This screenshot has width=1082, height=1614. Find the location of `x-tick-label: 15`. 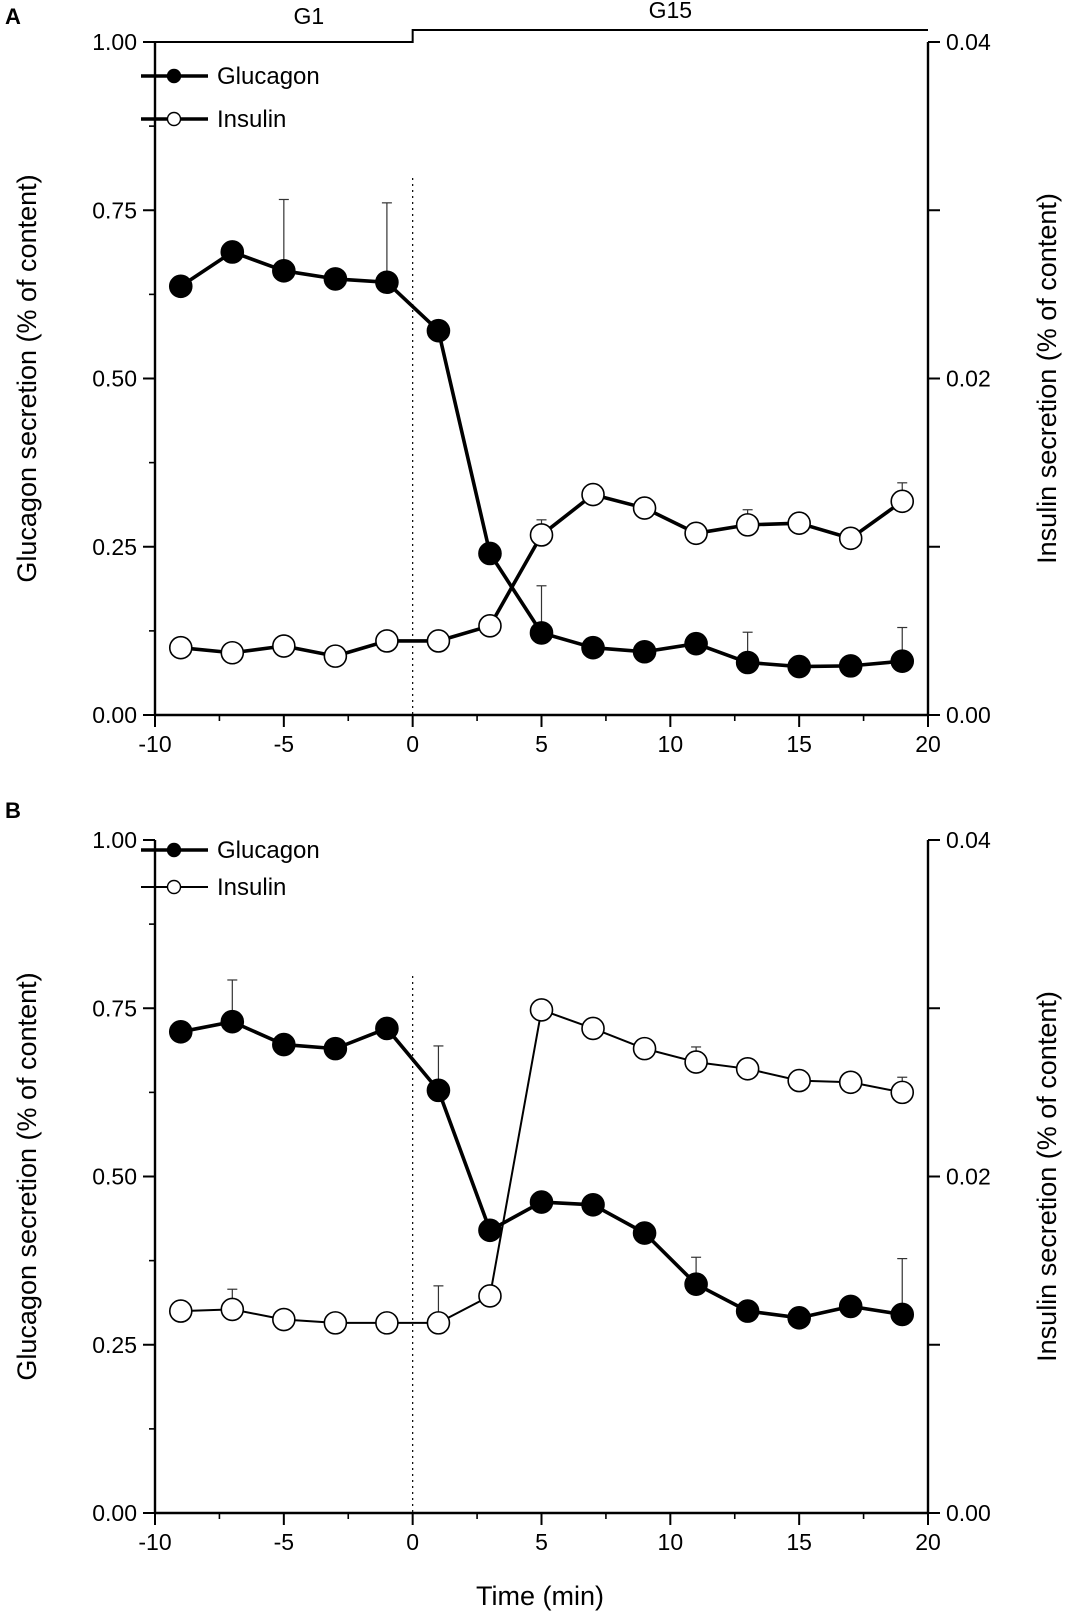

x-tick-label: 15 is located at coordinates (799, 744).